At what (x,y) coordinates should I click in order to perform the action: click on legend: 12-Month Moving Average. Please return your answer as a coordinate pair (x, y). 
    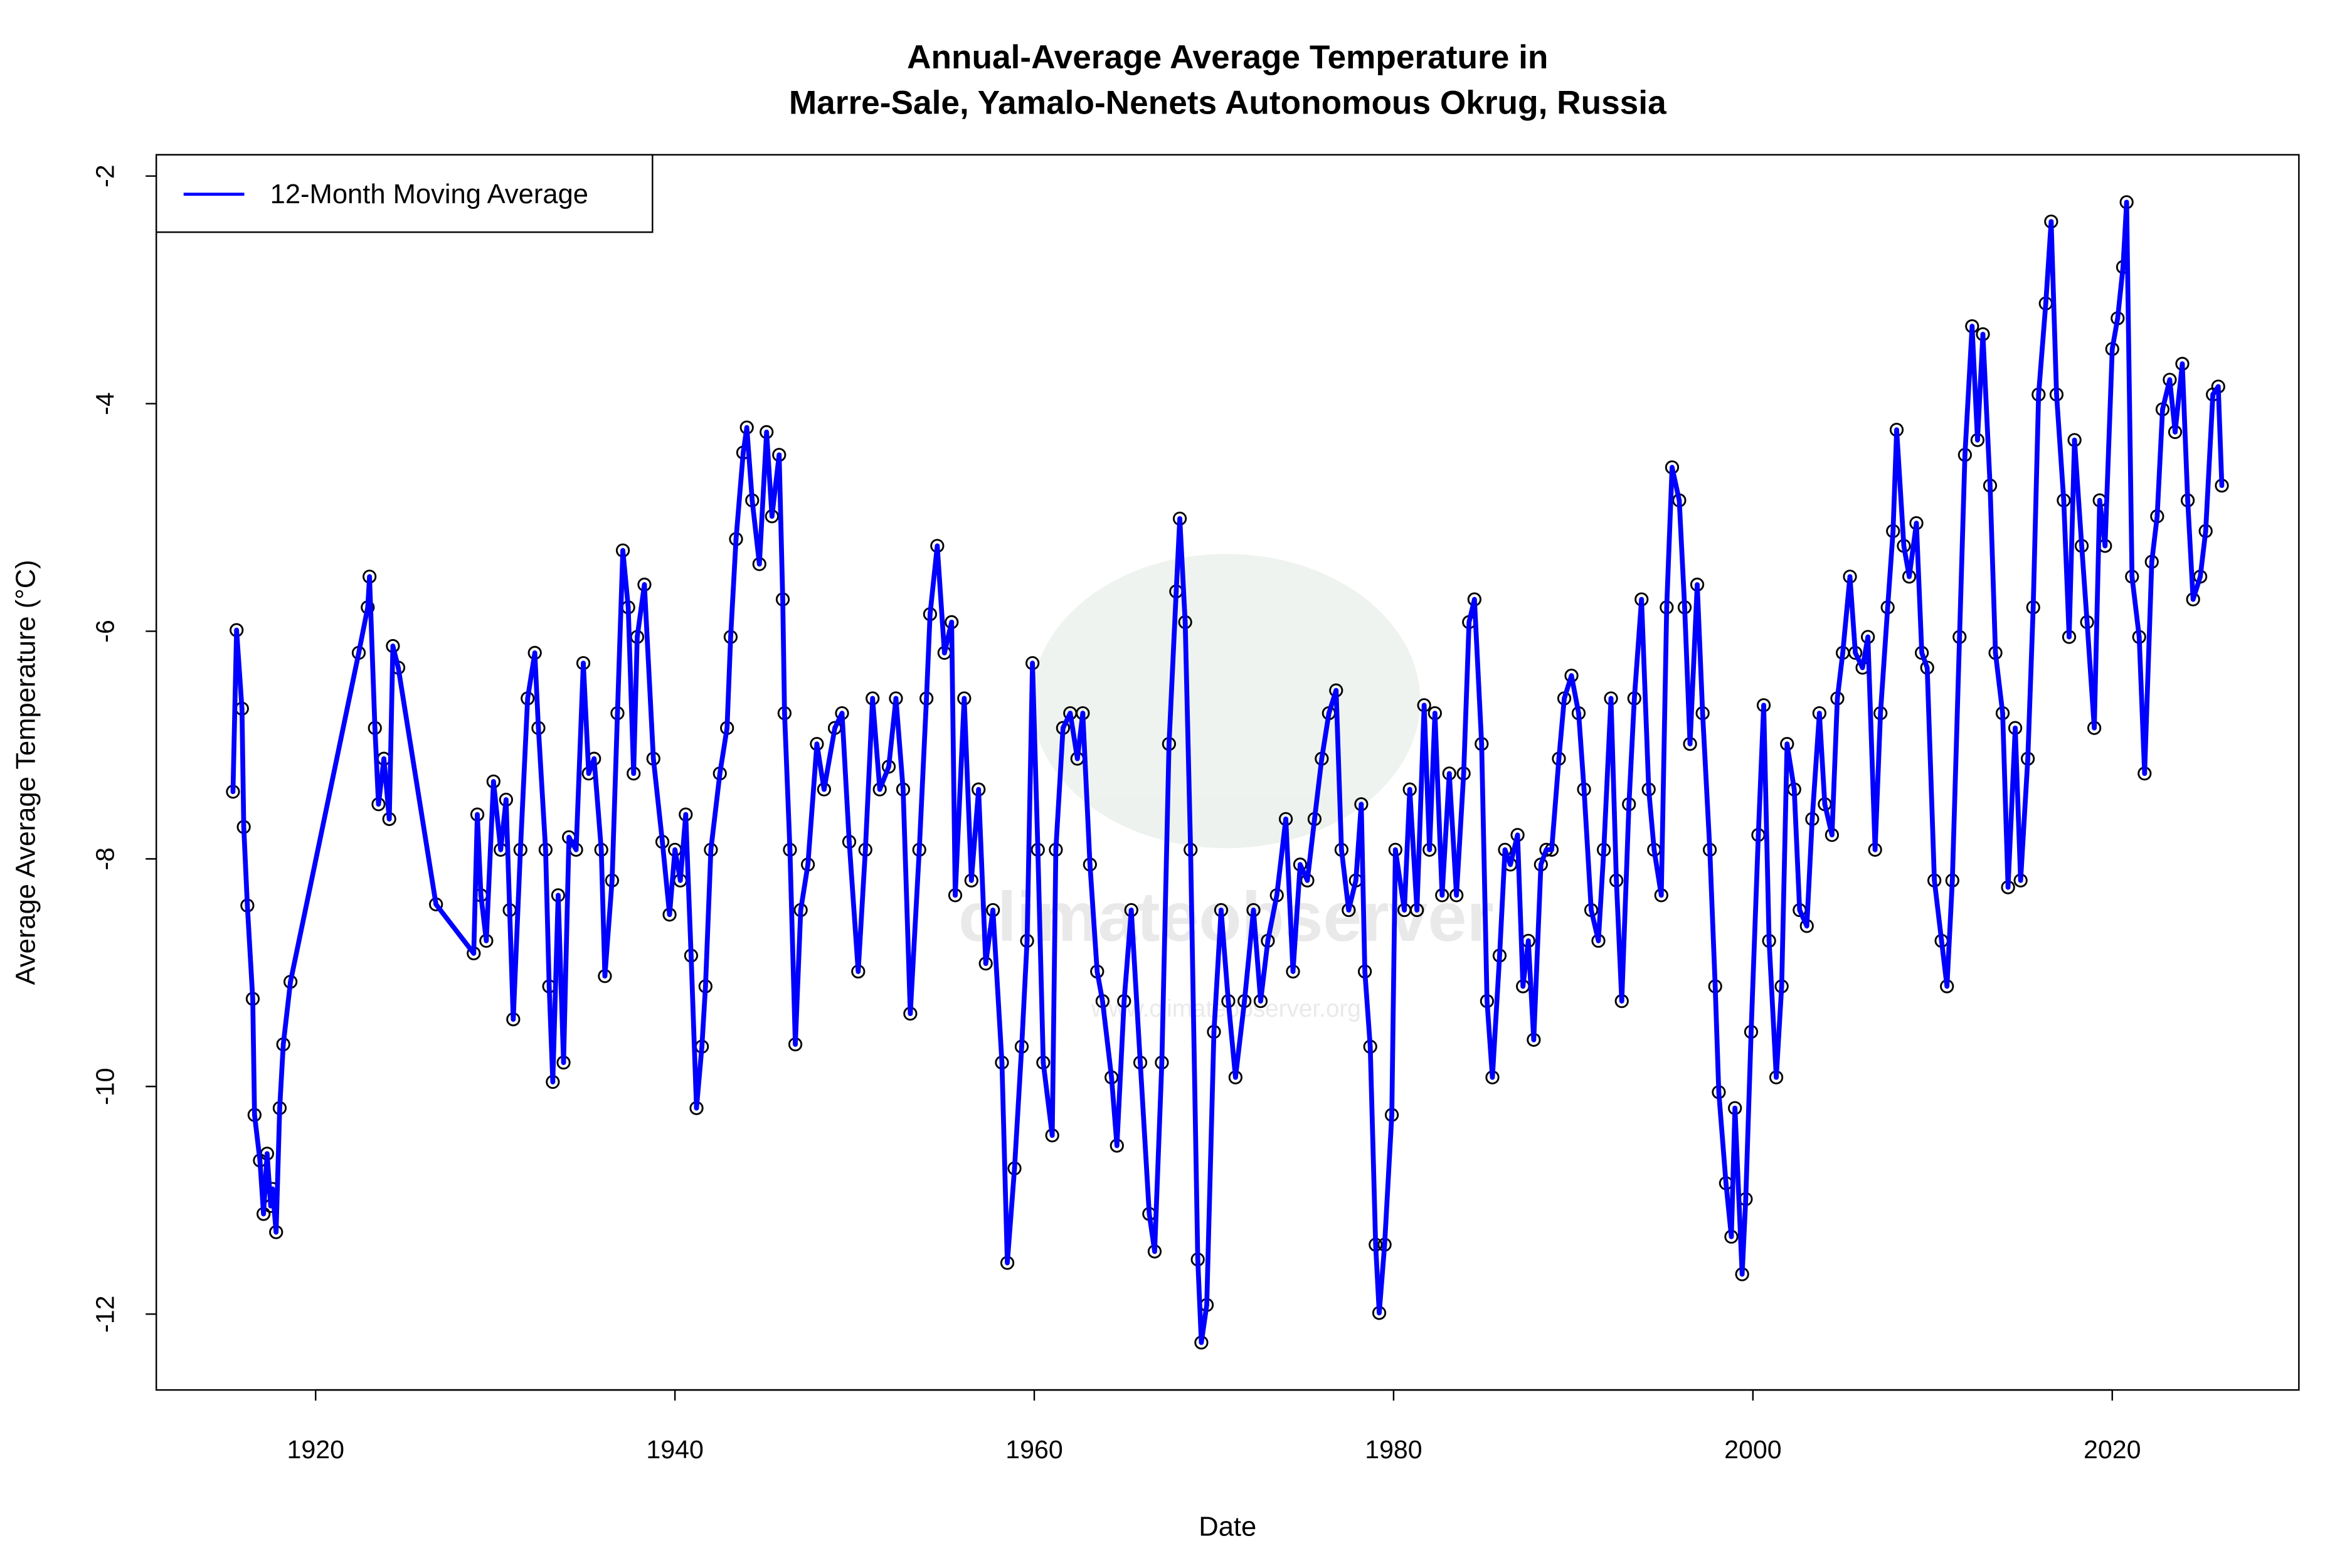
    Looking at the image, I should click on (404, 194).